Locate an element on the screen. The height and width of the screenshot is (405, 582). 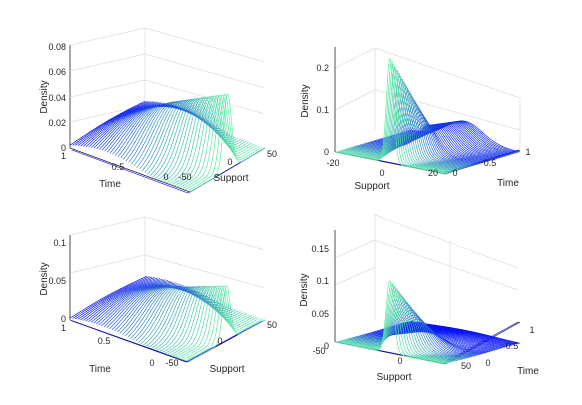
plot-3-x-tick: 0.5 is located at coordinates (104, 341).